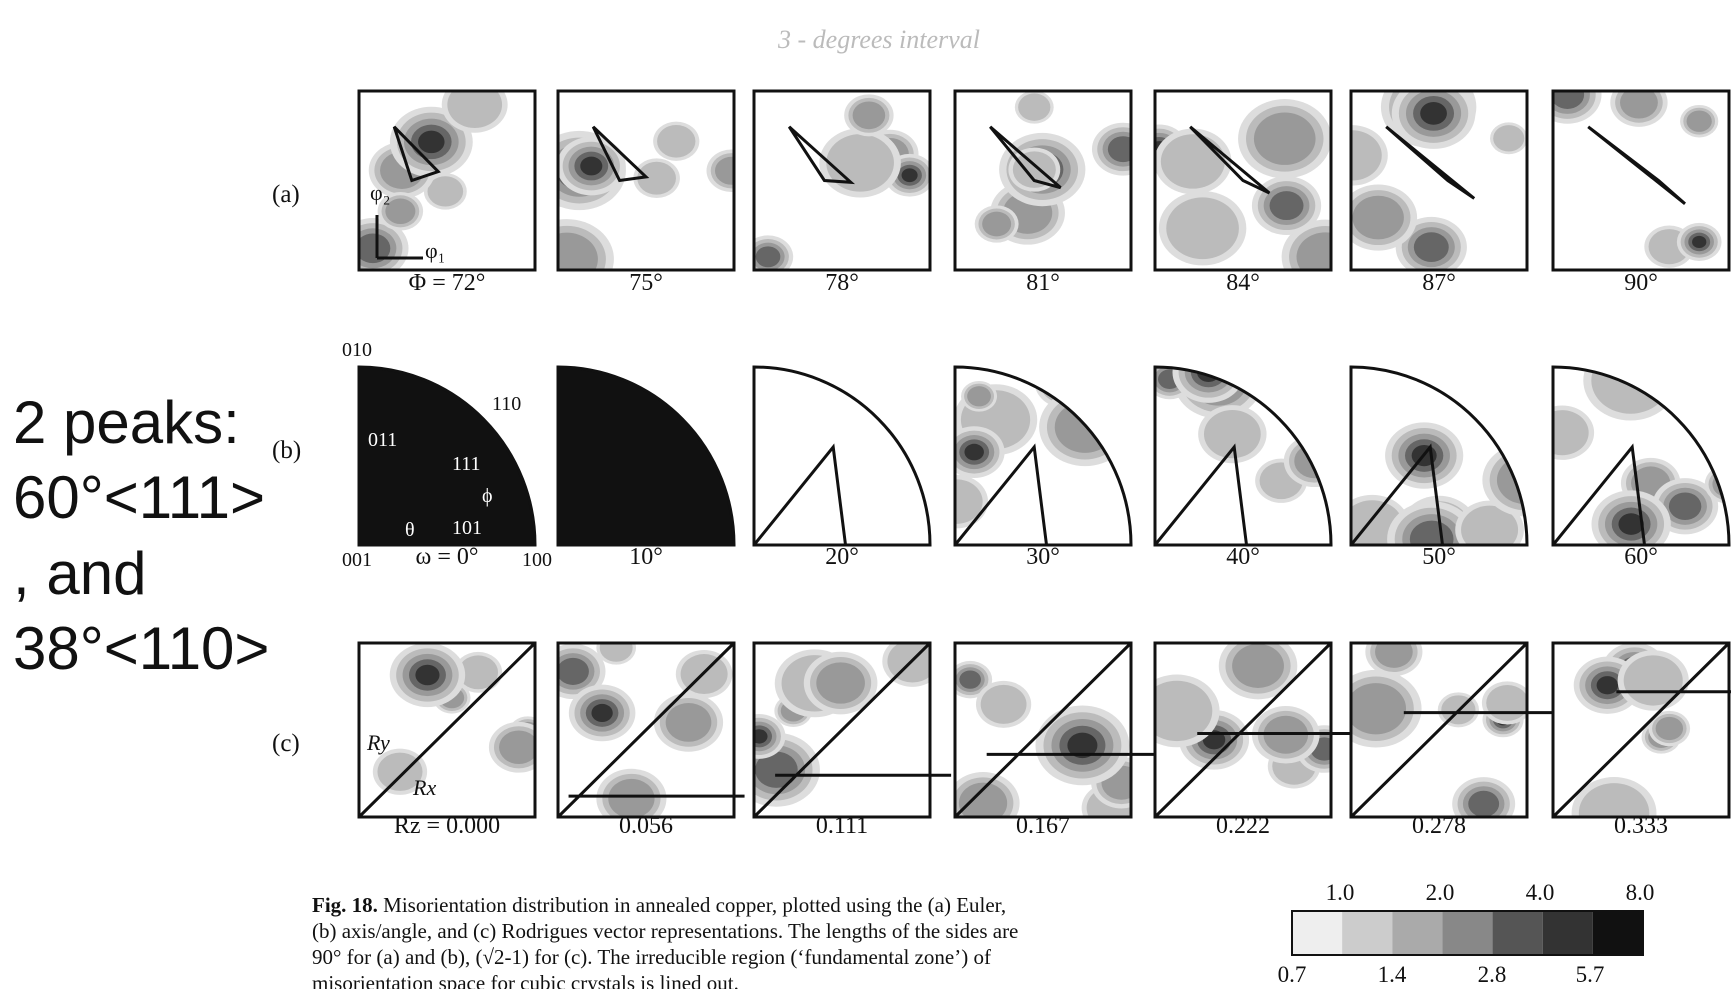 The width and height of the screenshot is (1731, 989). What do you see at coordinates (1043, 283) in the screenshot?
I see `panel-label: 81°` at bounding box center [1043, 283].